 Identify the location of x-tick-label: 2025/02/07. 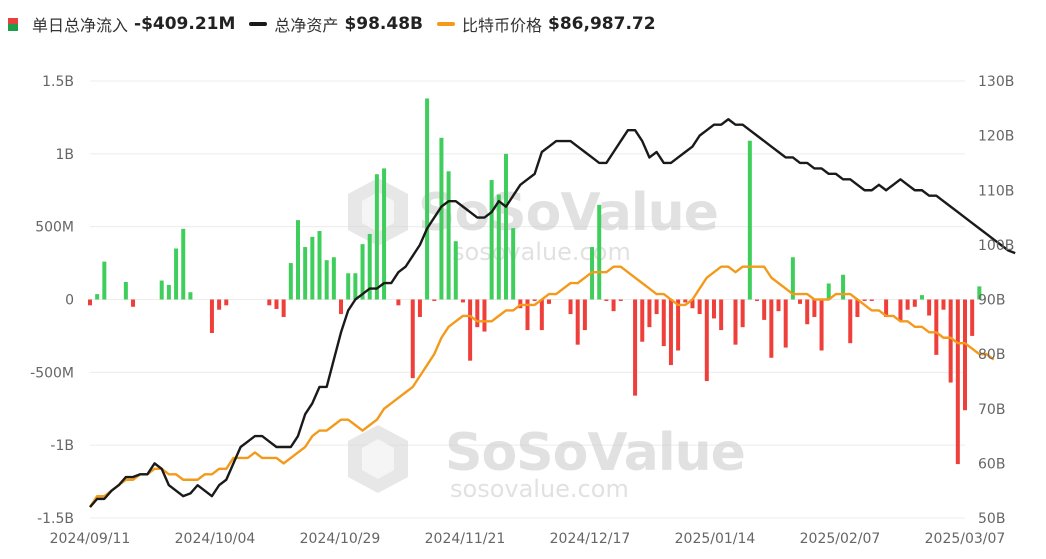
(840, 539).